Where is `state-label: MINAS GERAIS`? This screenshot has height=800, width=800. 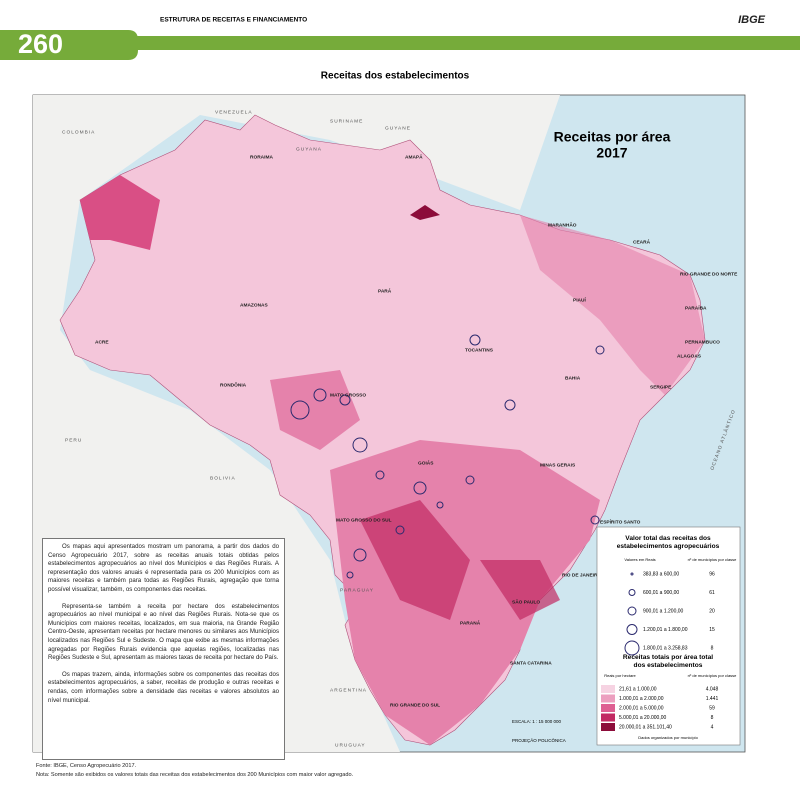
state-label: MINAS GERAIS is located at coordinates (558, 465).